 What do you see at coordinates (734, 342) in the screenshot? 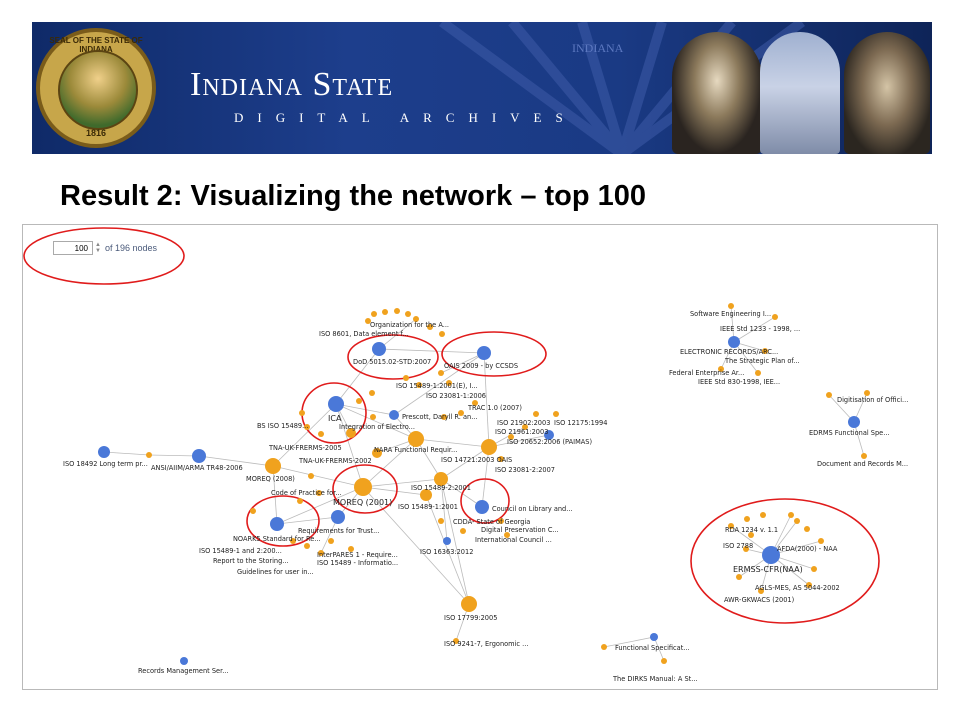
I see `node-electronic-records` at bounding box center [734, 342].